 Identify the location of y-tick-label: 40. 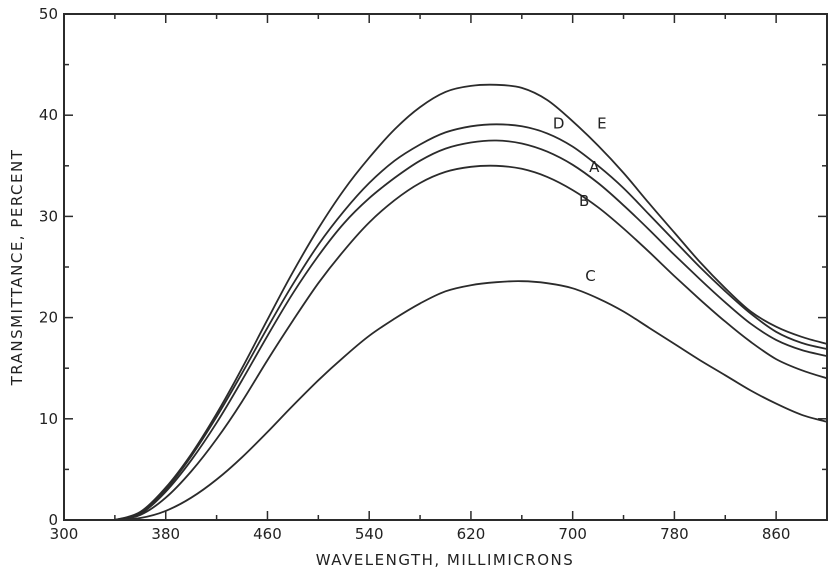
(48, 115).